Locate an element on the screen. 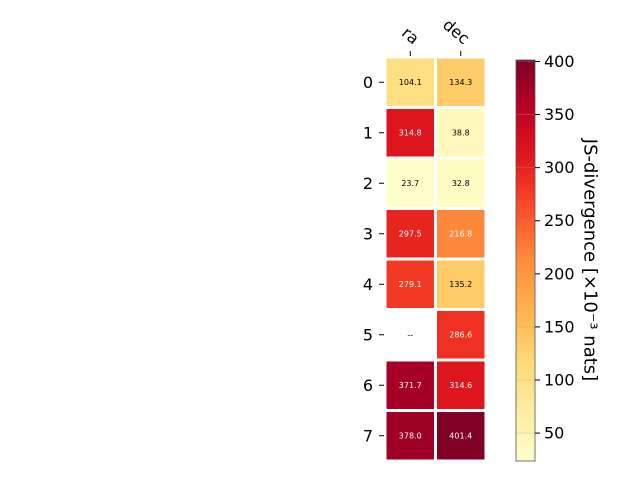 The image size is (640, 480). row-tick-label: 2 is located at coordinates (368, 183).